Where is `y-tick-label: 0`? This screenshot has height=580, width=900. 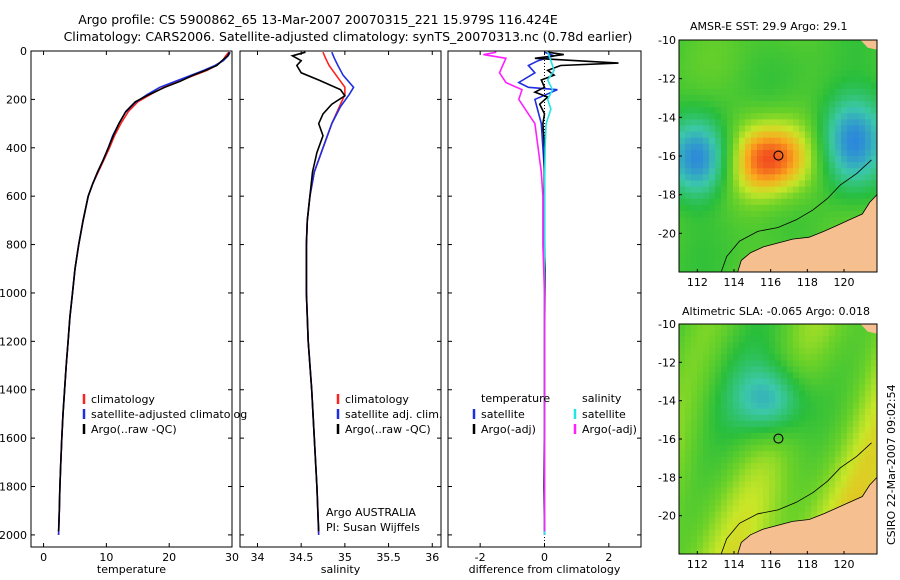 y-tick-label: 0 is located at coordinates (23, 51).